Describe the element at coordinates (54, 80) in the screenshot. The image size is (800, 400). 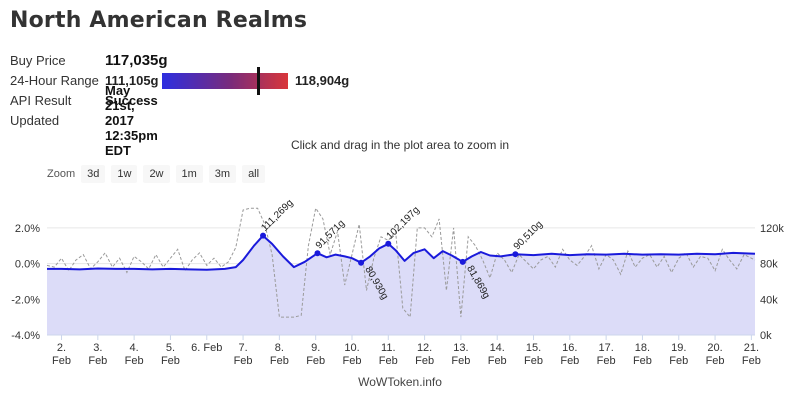
I see `range-label: 24-Hour Range` at that location.